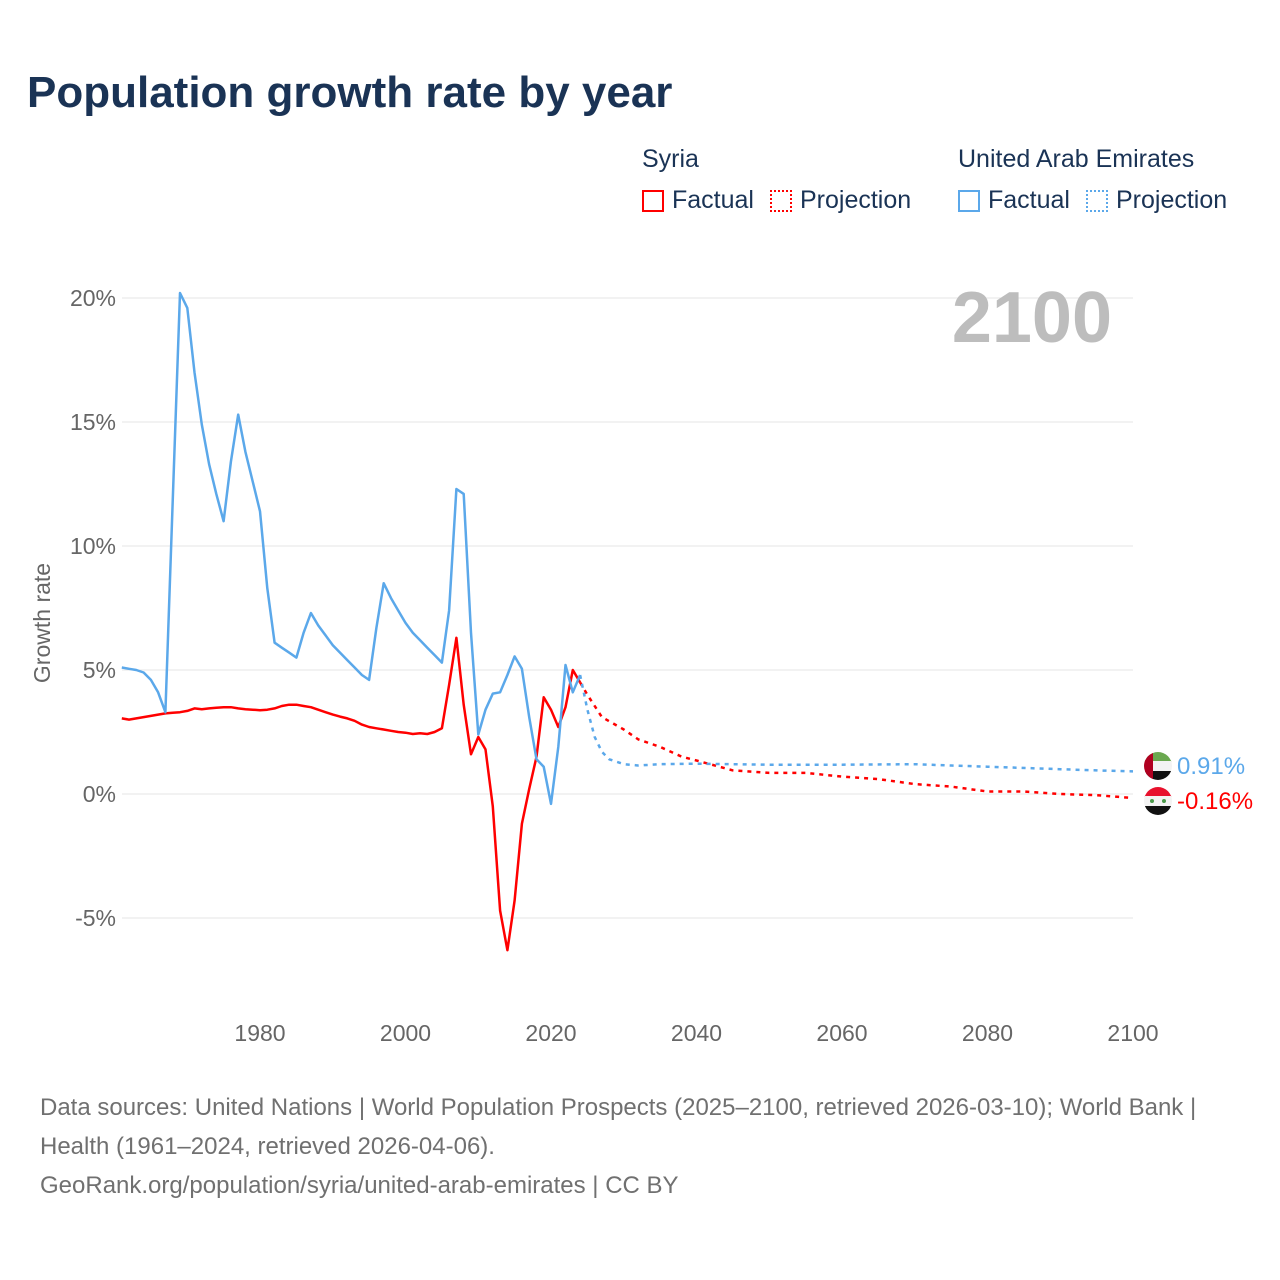 The width and height of the screenshot is (1280, 1280). What do you see at coordinates (93, 546) in the screenshot?
I see `y-tick-label: 10%` at bounding box center [93, 546].